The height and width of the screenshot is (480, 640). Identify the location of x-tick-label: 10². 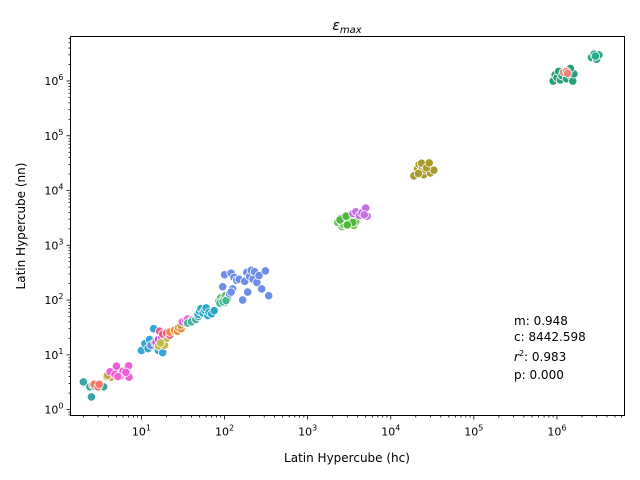
(224, 431).